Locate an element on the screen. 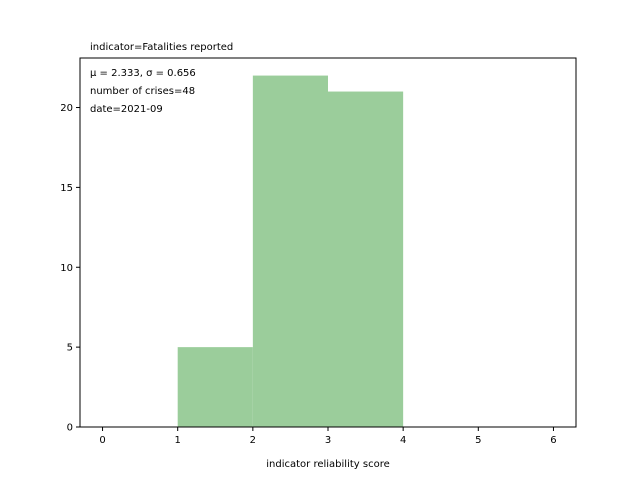 The height and width of the screenshot is (480, 640). y-tick-label-4: 20 is located at coordinates (66, 108).